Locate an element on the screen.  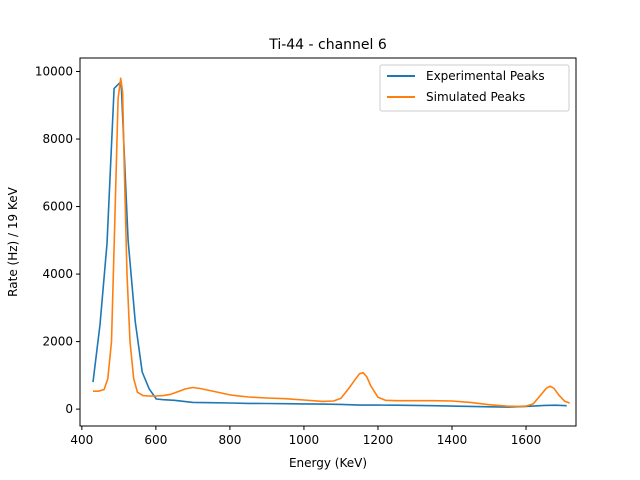
legend: Experimental Peaks Simulated Peaks is located at coordinates (474, 88).